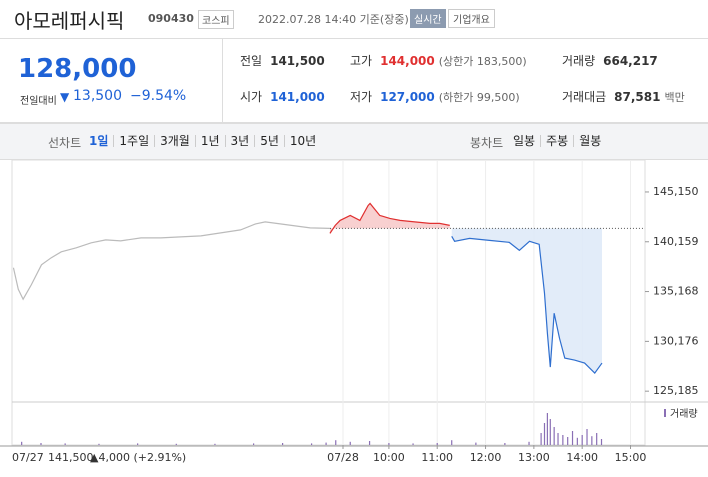 The image size is (708, 477). I want to click on stat-note: (상한가 183,500), so click(482, 61).